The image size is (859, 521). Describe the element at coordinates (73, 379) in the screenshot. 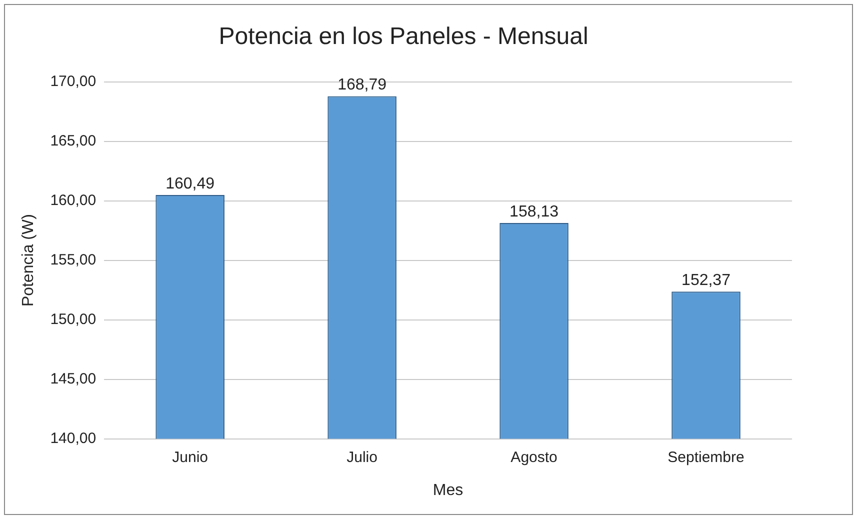

I see `y-tick-label: 145,00` at that location.